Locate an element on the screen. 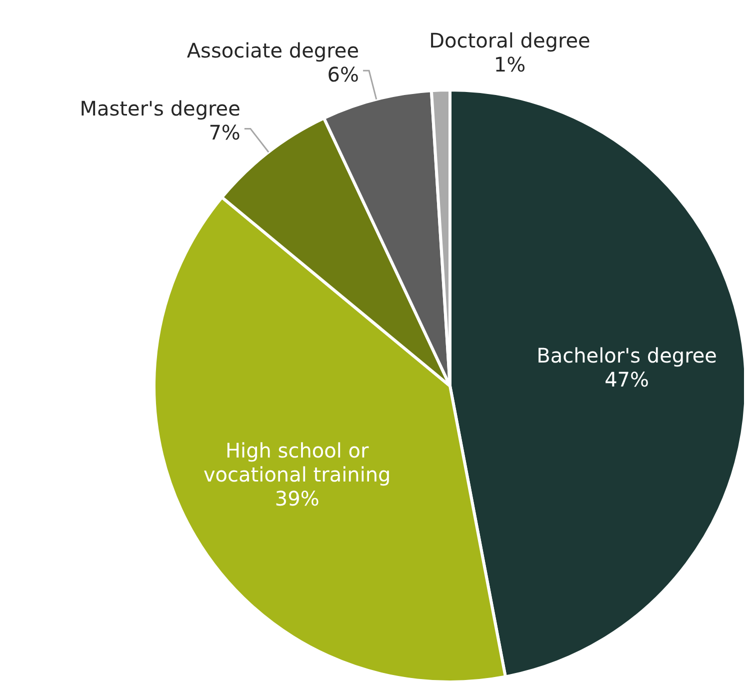  data-label: 7% is located at coordinates (224, 133).